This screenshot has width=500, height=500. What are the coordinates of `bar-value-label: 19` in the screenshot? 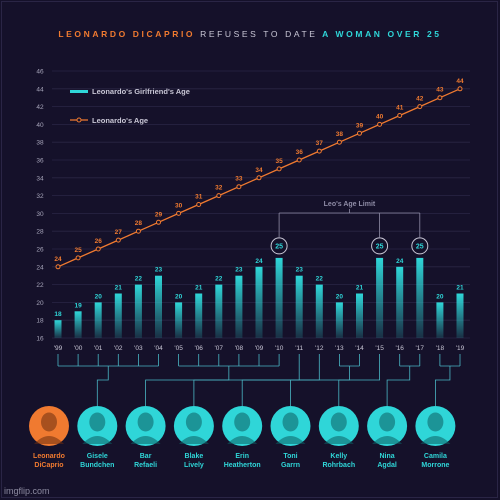 It's located at (78, 305).